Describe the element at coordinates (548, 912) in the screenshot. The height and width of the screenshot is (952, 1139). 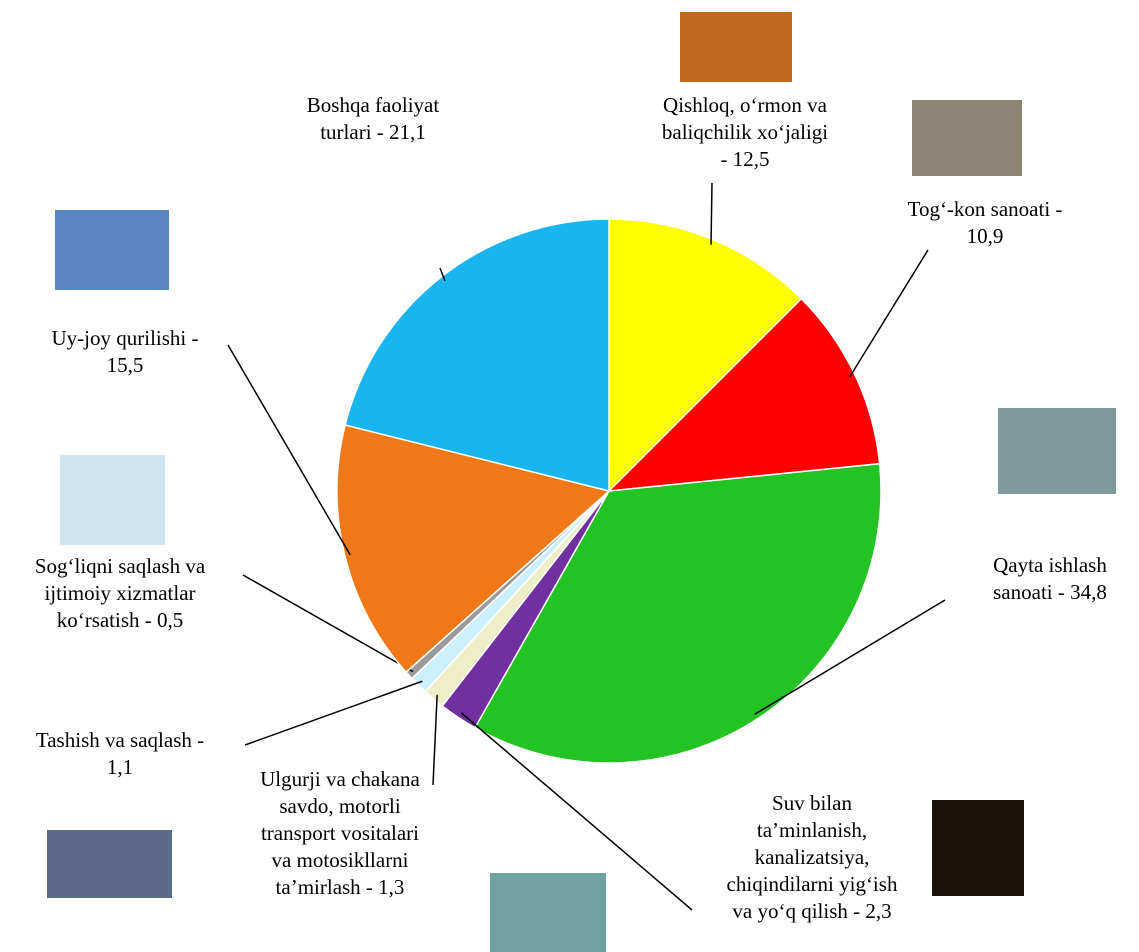
I see `photo-retail` at that location.